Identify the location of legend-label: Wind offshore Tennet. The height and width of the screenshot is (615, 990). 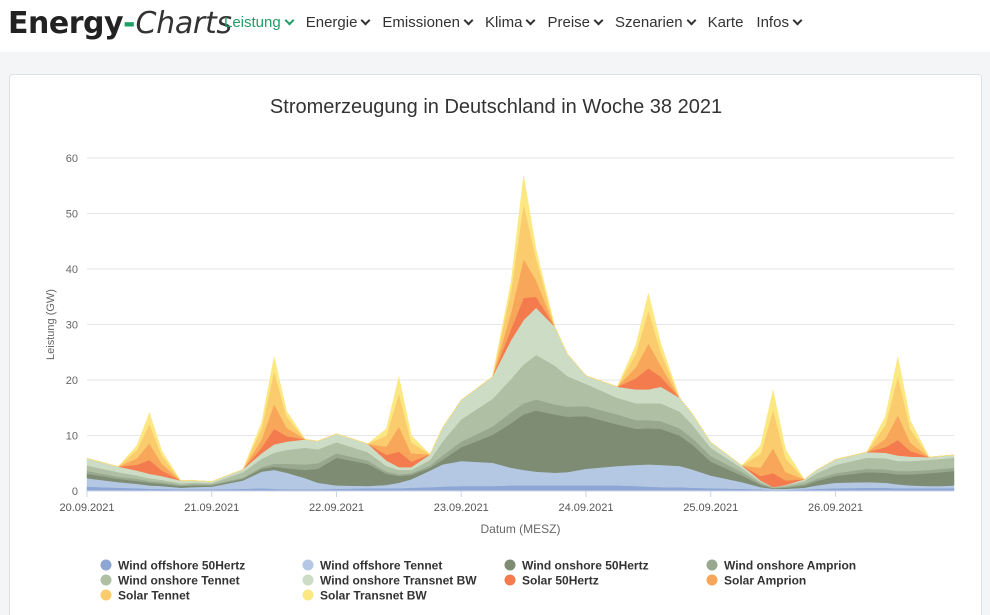
(381, 566).